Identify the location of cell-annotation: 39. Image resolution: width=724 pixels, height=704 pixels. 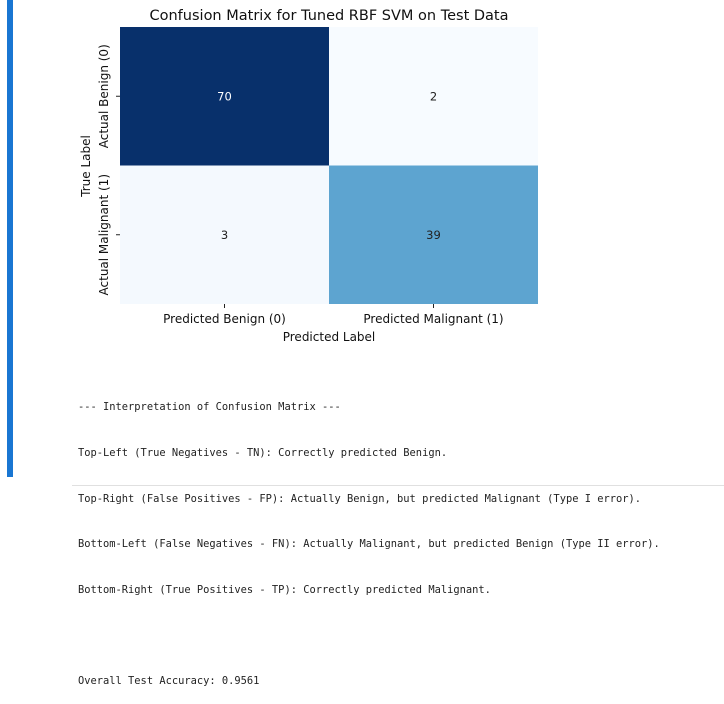
(433, 235).